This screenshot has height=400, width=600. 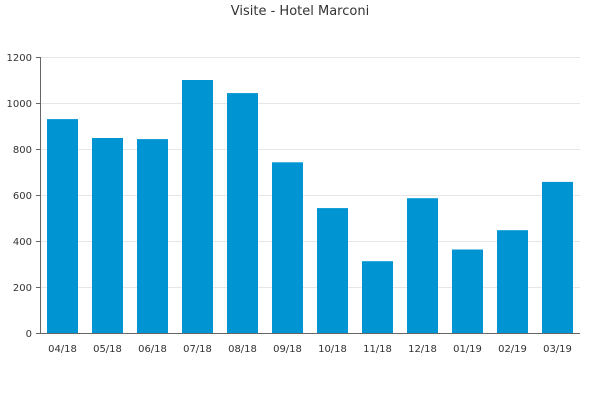 What do you see at coordinates (29, 334) in the screenshot?
I see `y-tick-label: 0` at bounding box center [29, 334].